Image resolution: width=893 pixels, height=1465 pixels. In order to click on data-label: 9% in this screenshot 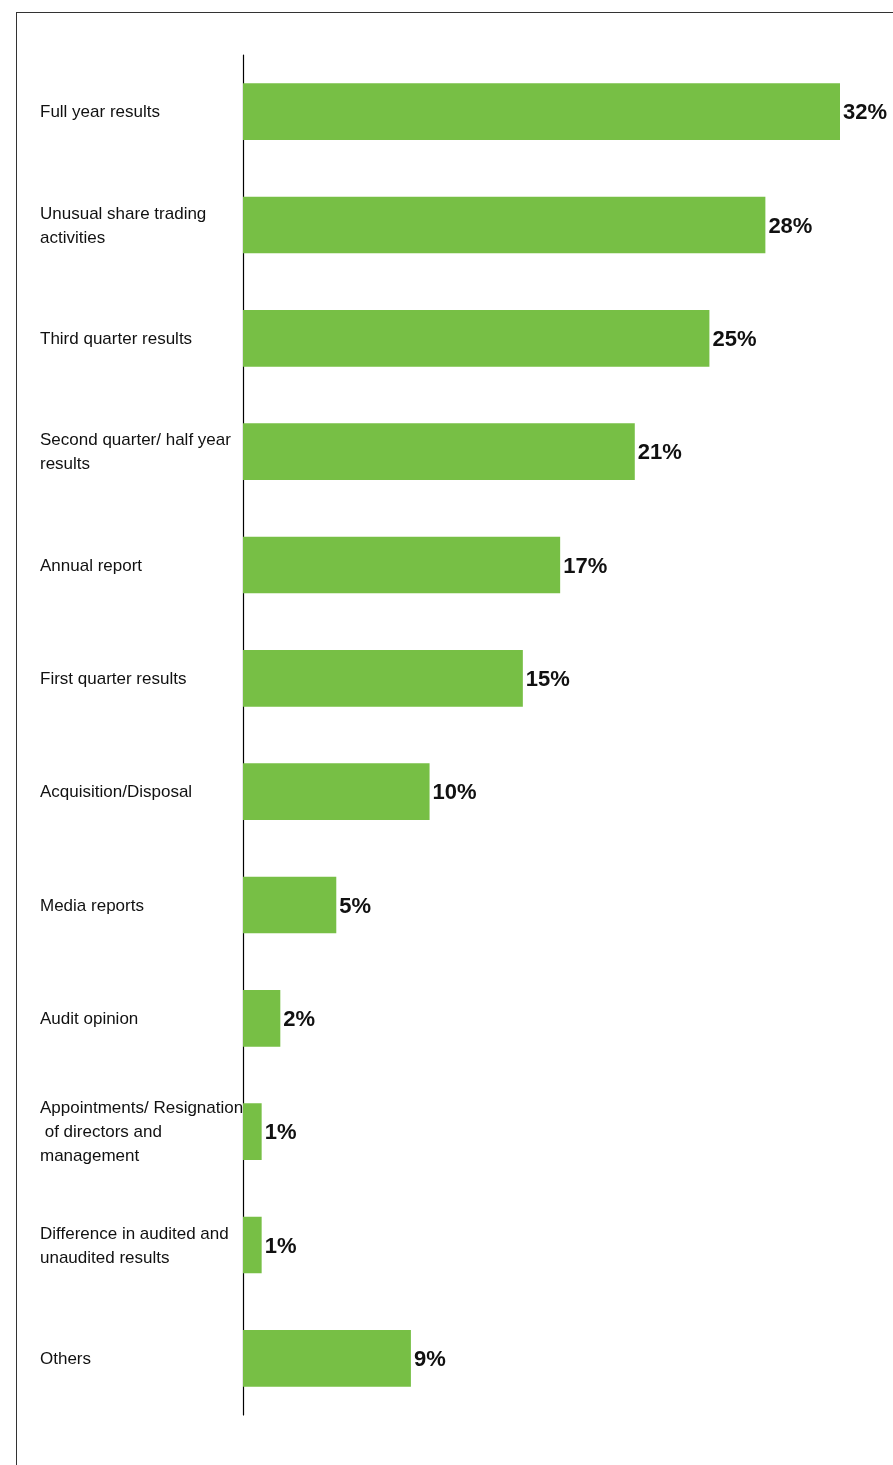, I will do `click(429, 1358)`.